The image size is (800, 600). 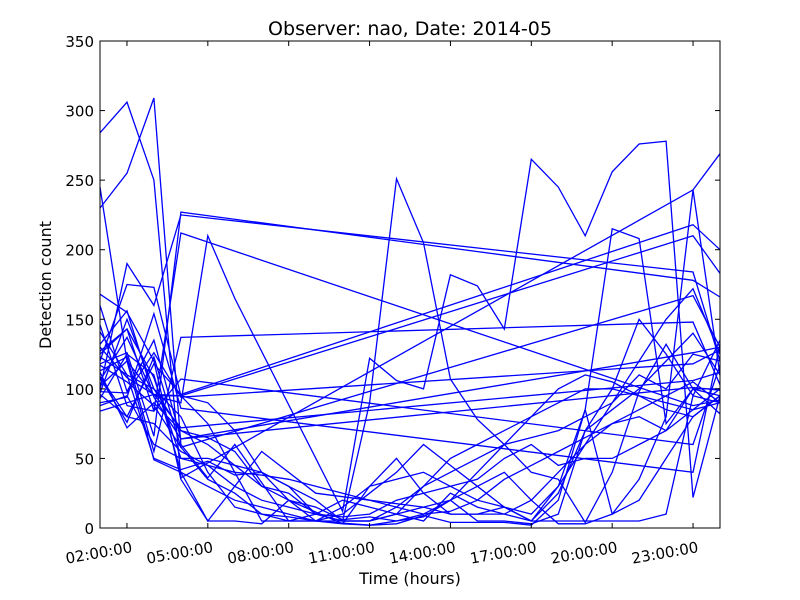 What do you see at coordinates (79, 251) in the screenshot?
I see `y-tick-label: 200` at bounding box center [79, 251].